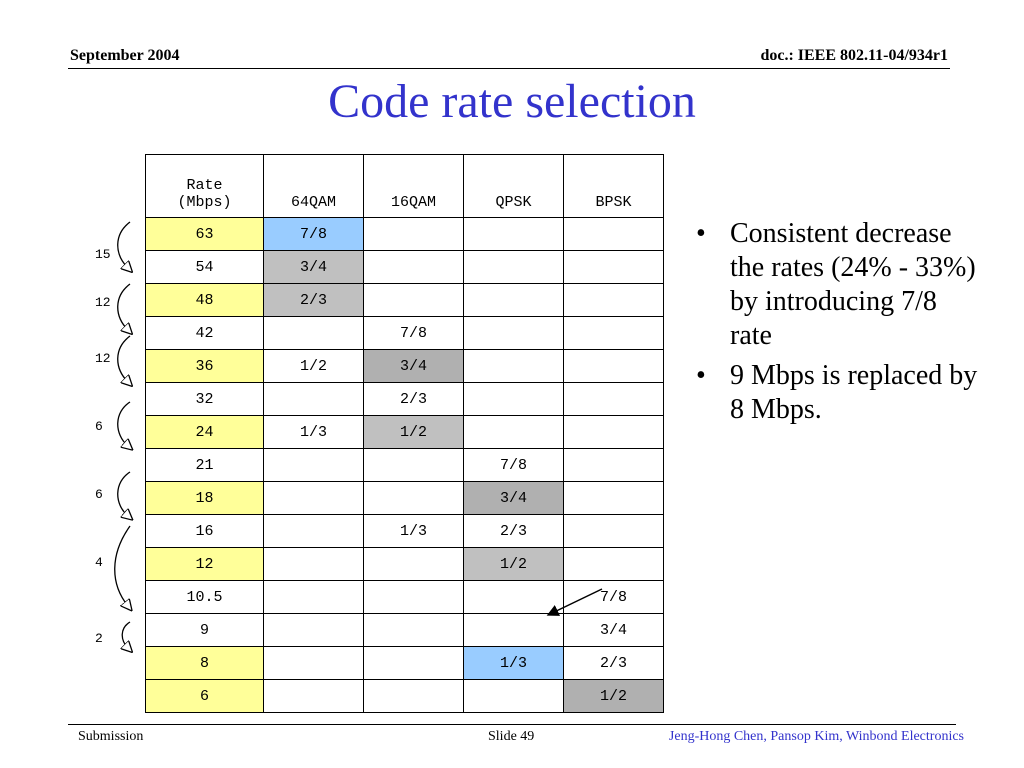 The height and width of the screenshot is (768, 1024). Describe the element at coordinates (99, 562) in the screenshot. I see `jump-label: 4` at that location.